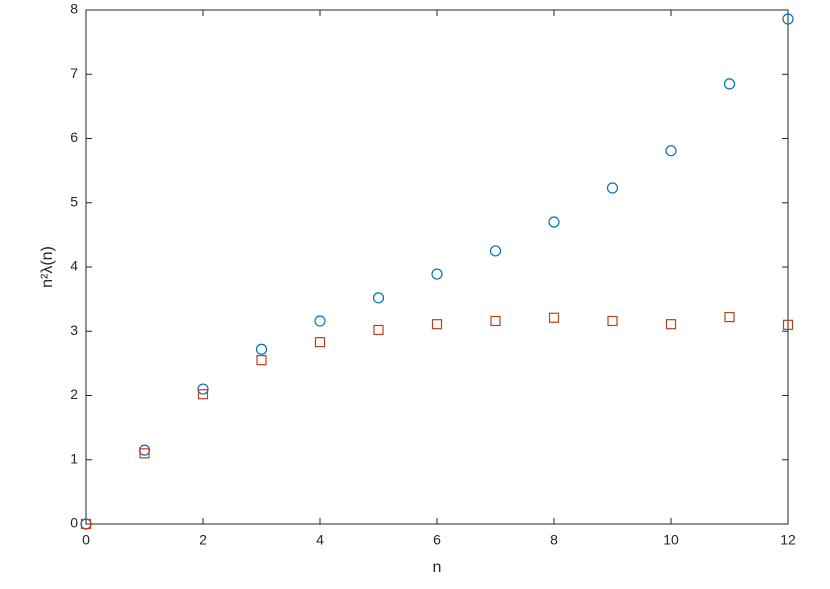 The width and height of the screenshot is (830, 589). Describe the element at coordinates (74, 266) in the screenshot. I see `y-tick-label: 4` at that location.